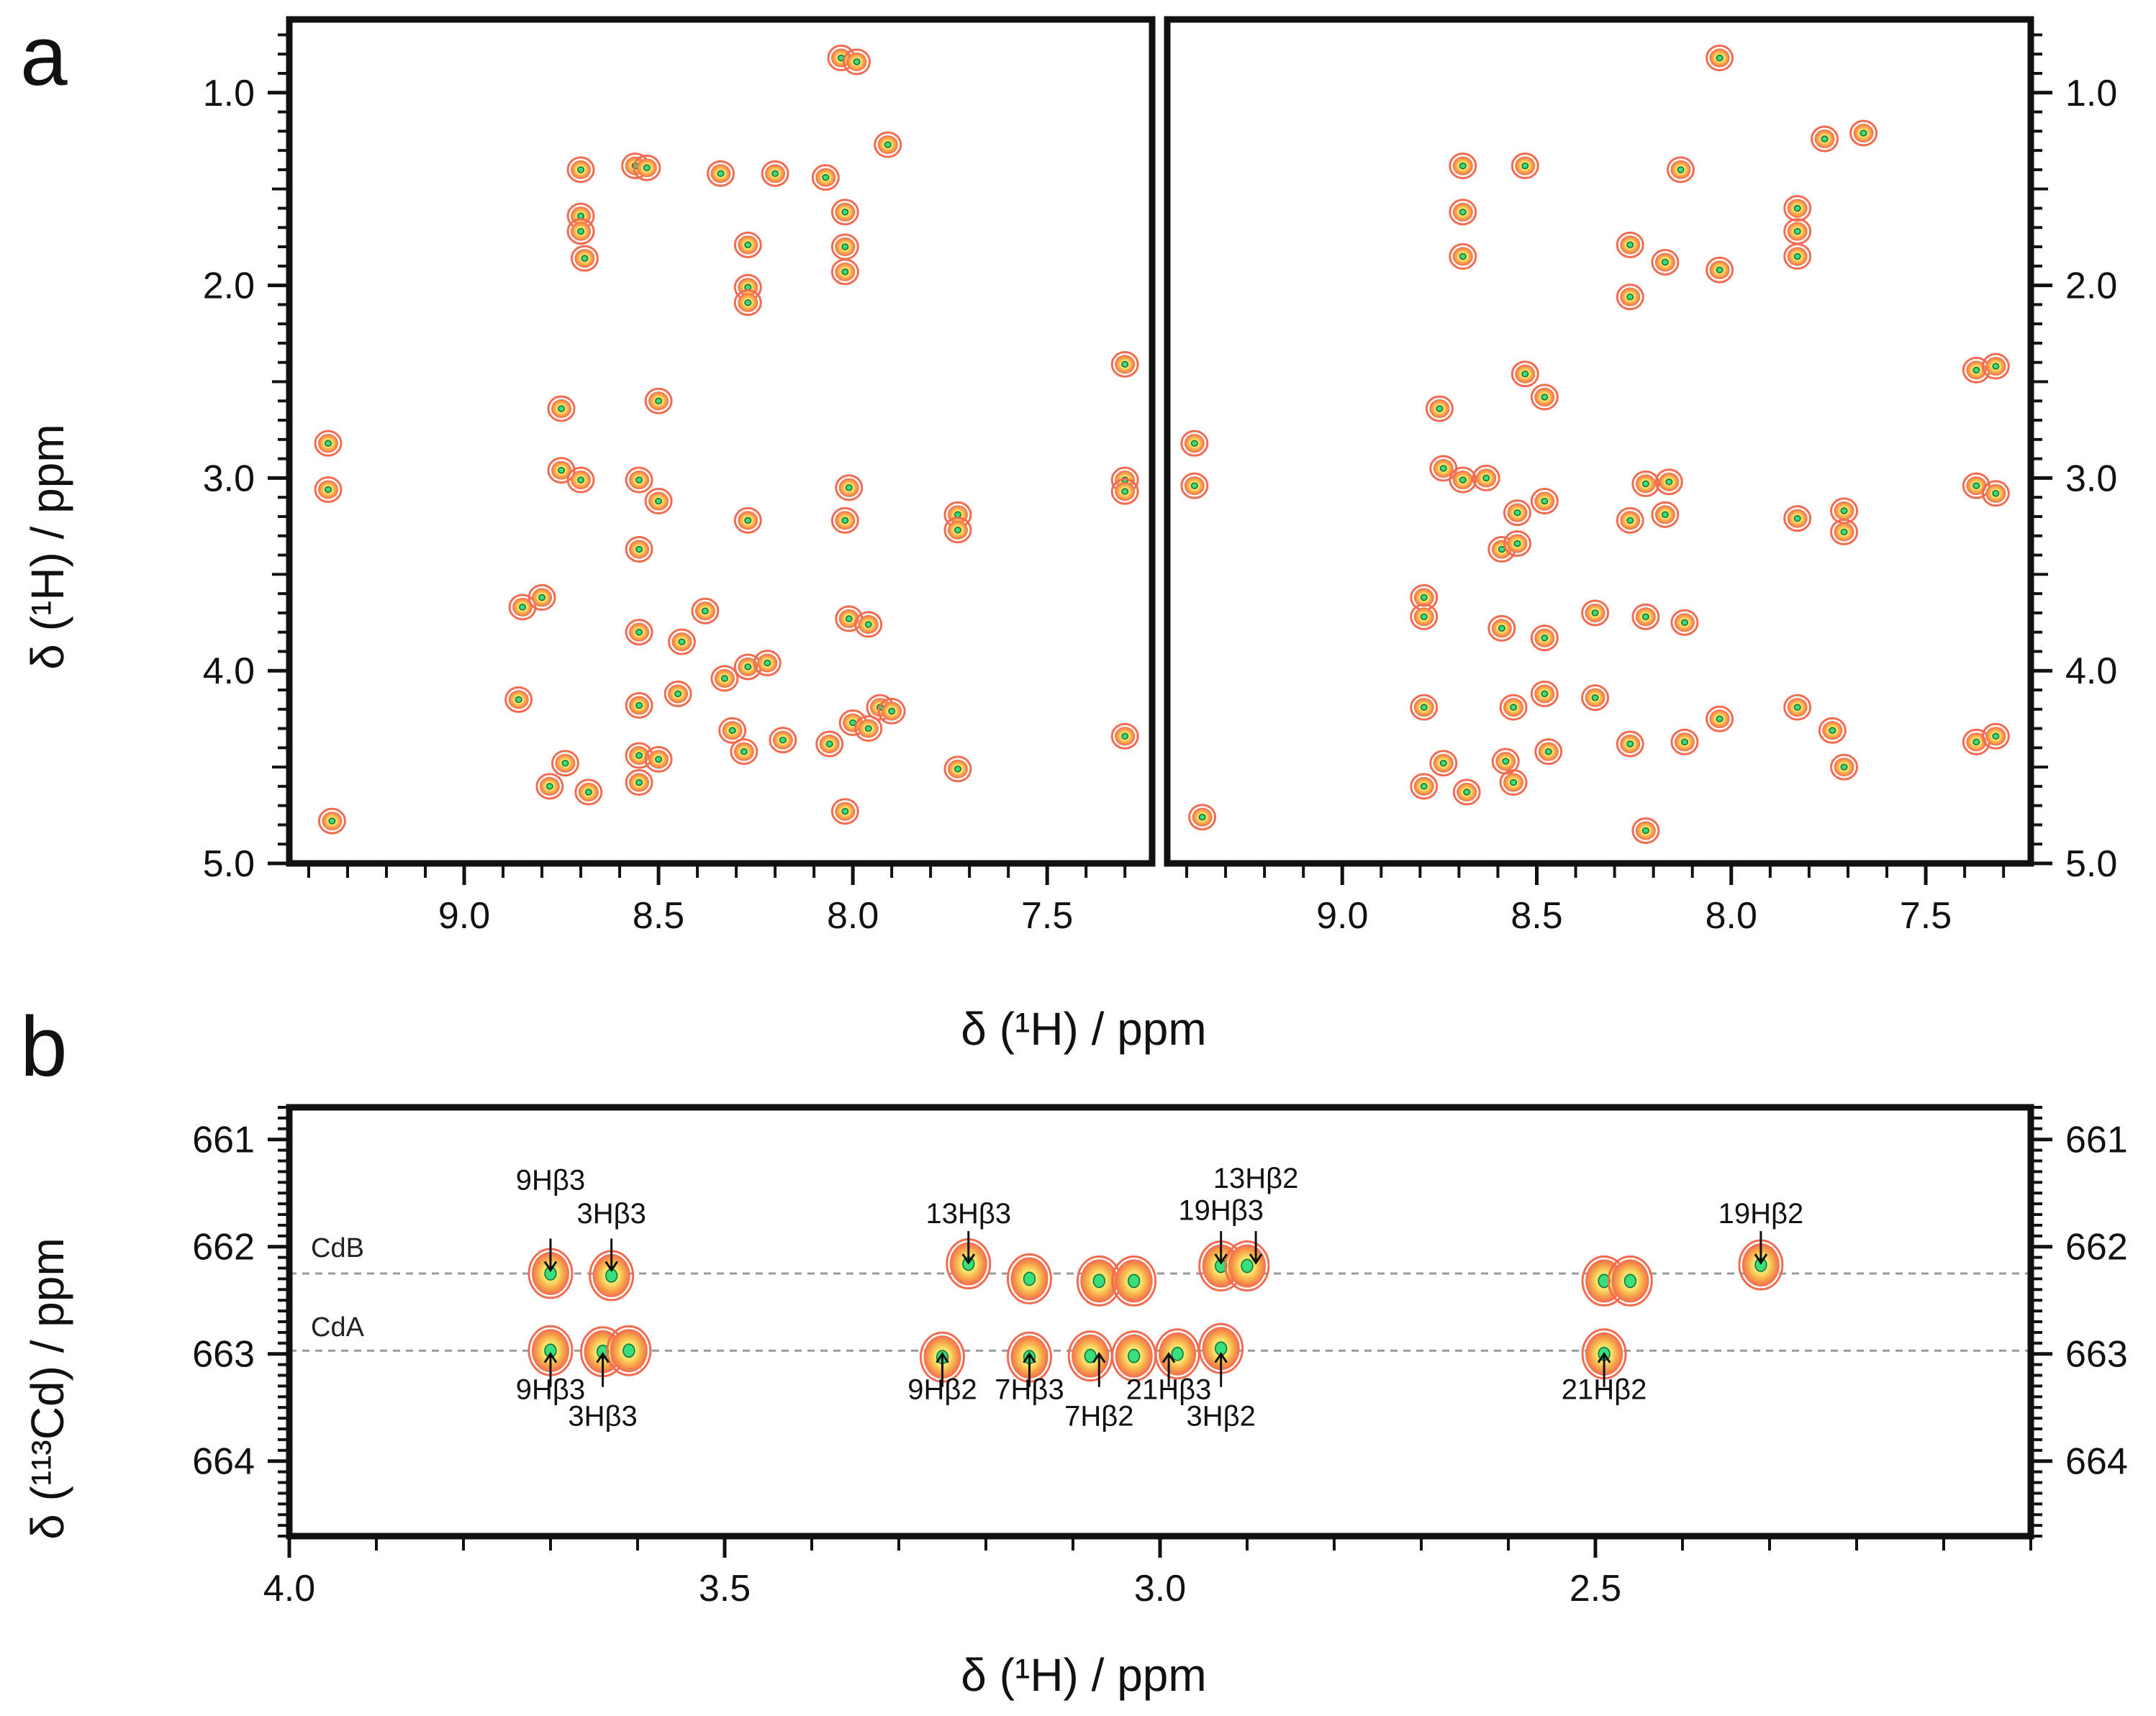 The image size is (2156, 1716). I want to click on y-tick-label: 2.0, so click(2091, 286).